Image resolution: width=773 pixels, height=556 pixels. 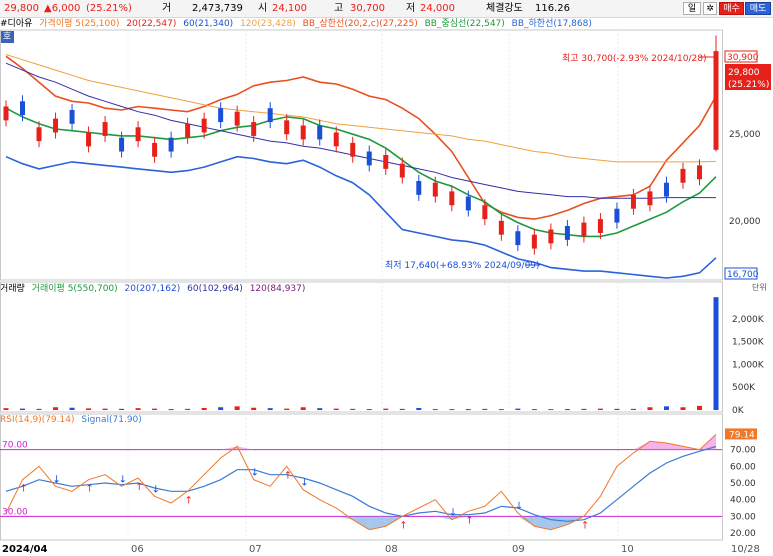 I want to click on legend-bb-middle: BB_중심선(22,547), so click(x=464, y=24).